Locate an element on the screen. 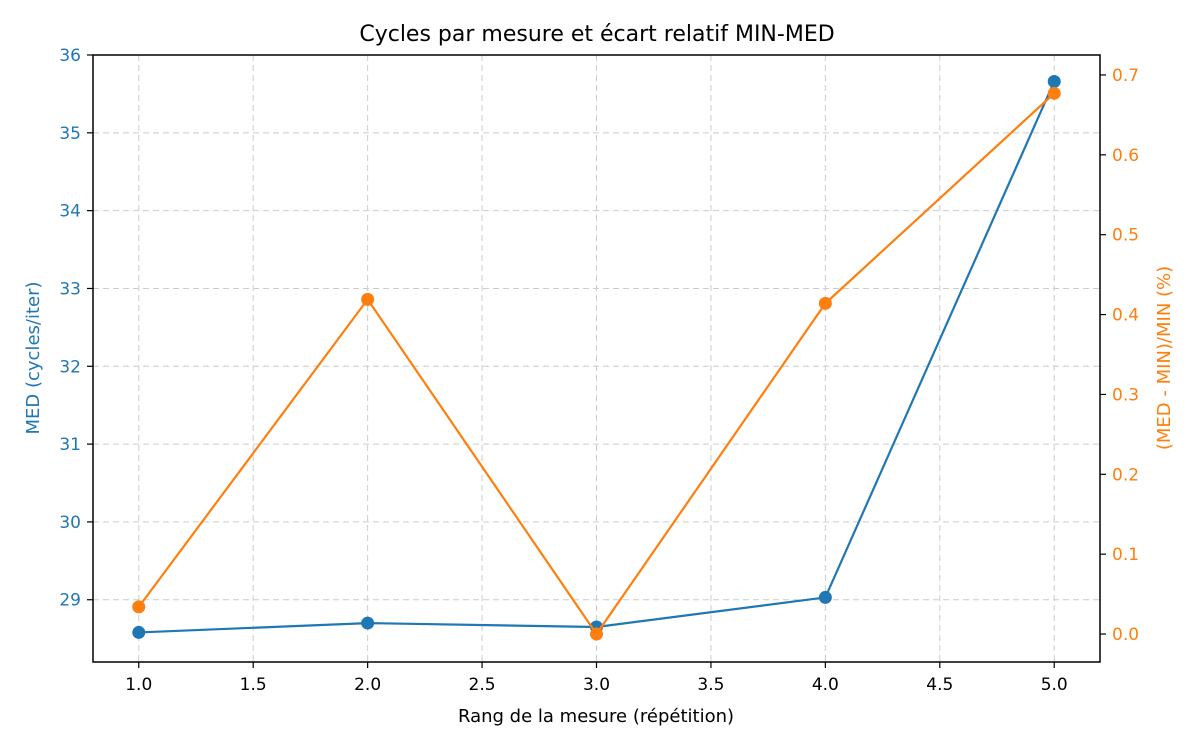 Image resolution: width=1200 pixels, height=750 pixels. x-tick-label: 4.0 is located at coordinates (825, 685).